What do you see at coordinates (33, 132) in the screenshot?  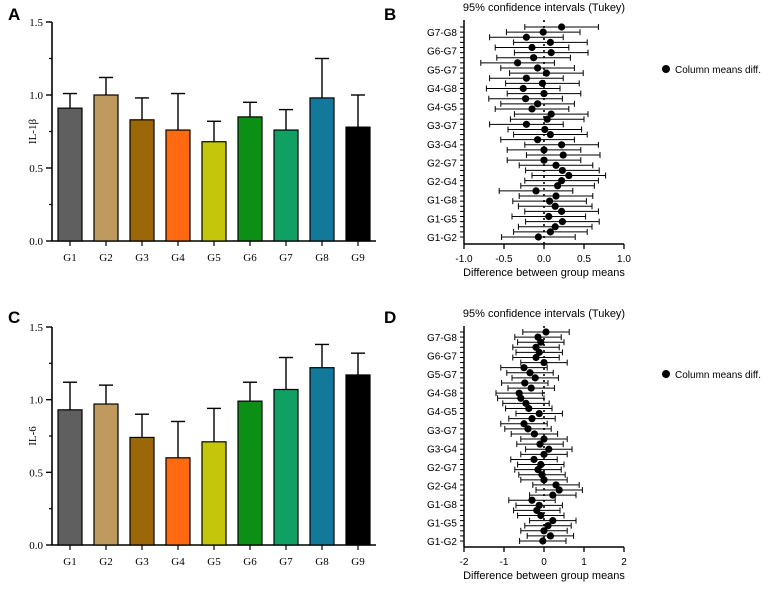 I see `y-axis-label: IL-1β` at bounding box center [33, 132].